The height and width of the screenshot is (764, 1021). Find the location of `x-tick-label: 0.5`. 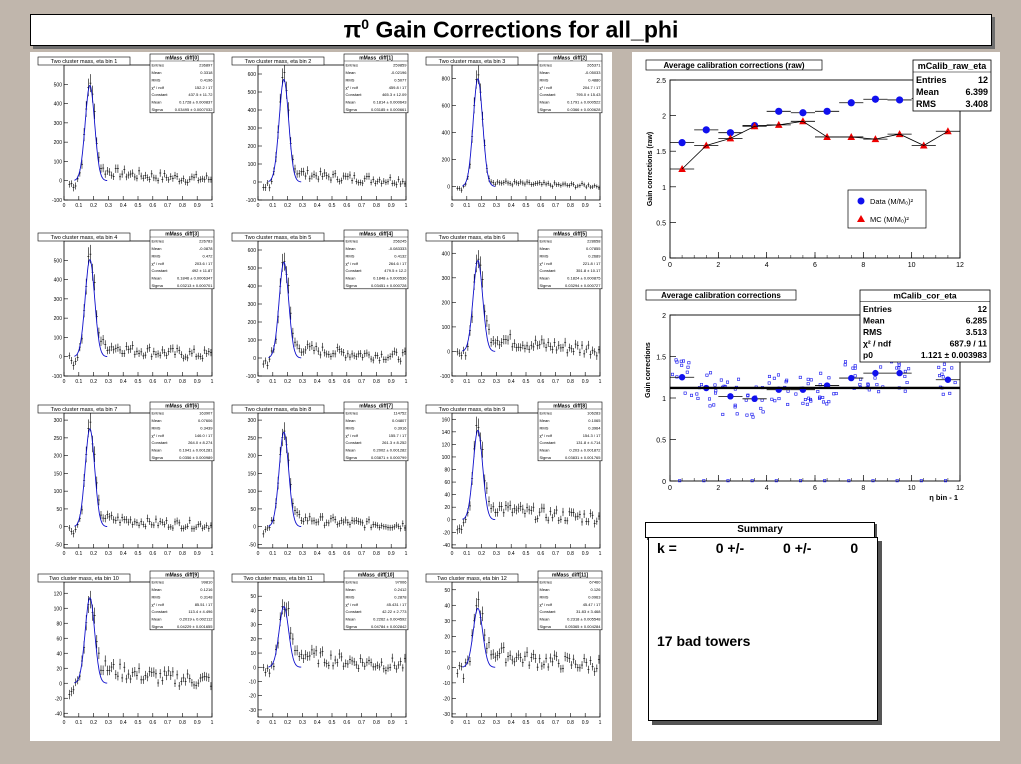

x-tick-label: 0.5 is located at coordinates (138, 554).